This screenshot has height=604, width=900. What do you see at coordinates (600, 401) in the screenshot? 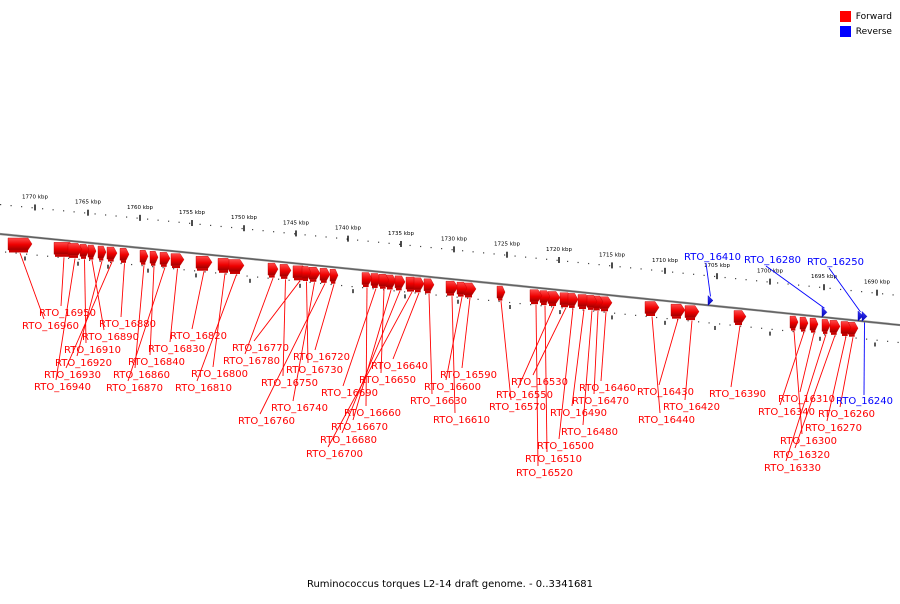
I see `gene-label: RTO_16470` at bounding box center [600, 401].